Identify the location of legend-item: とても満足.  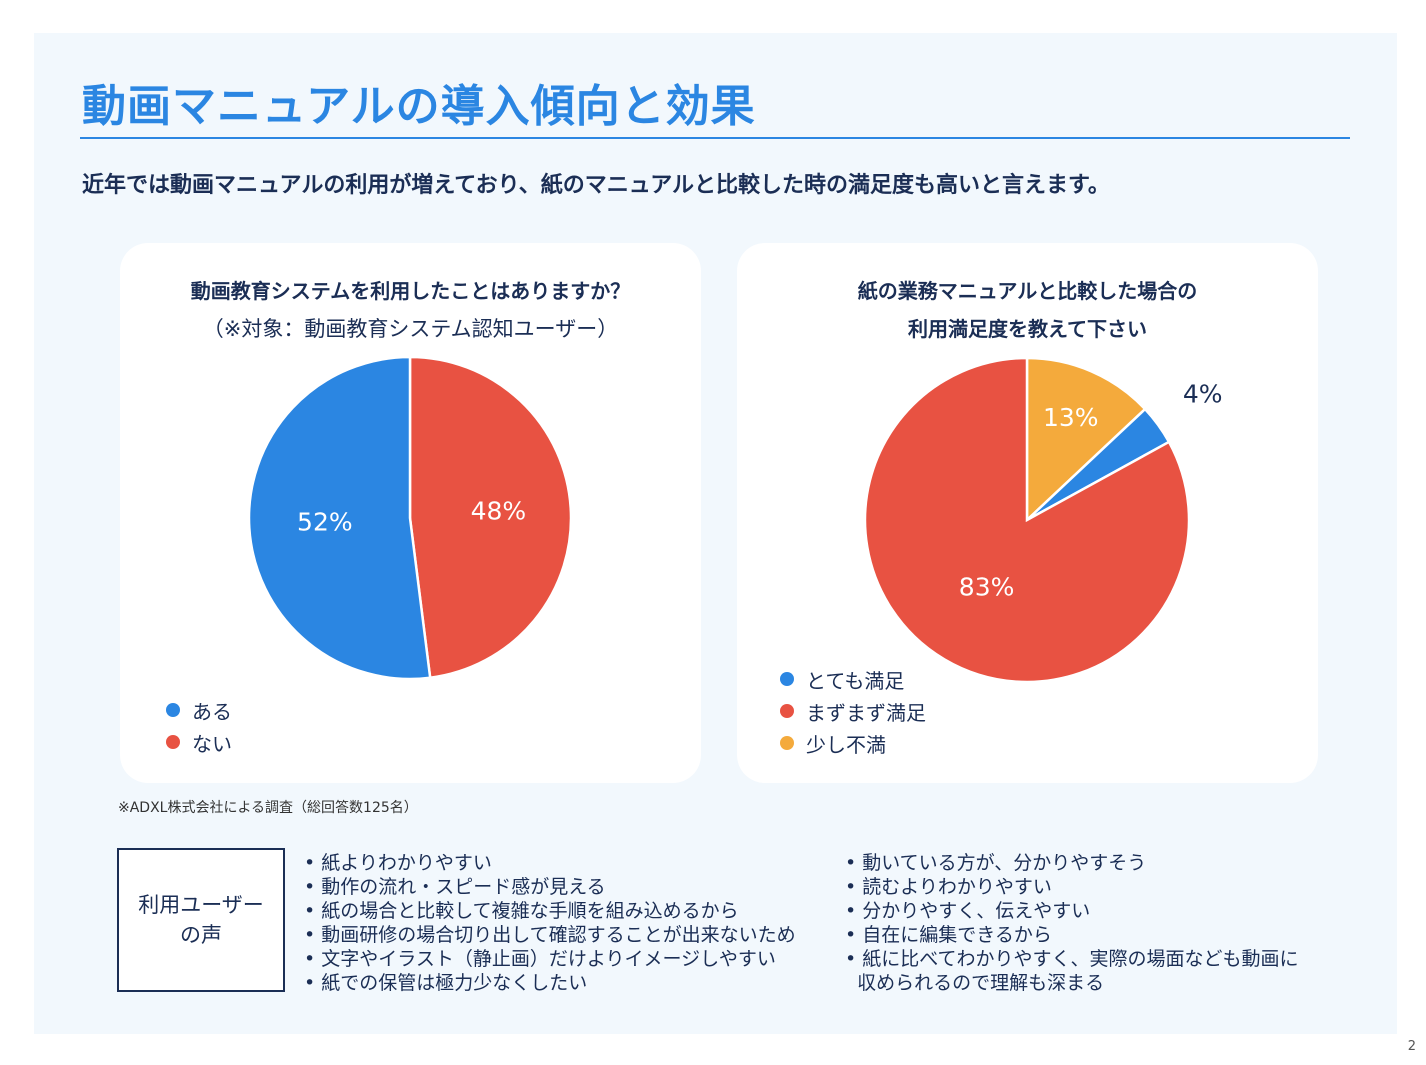
(853, 679).